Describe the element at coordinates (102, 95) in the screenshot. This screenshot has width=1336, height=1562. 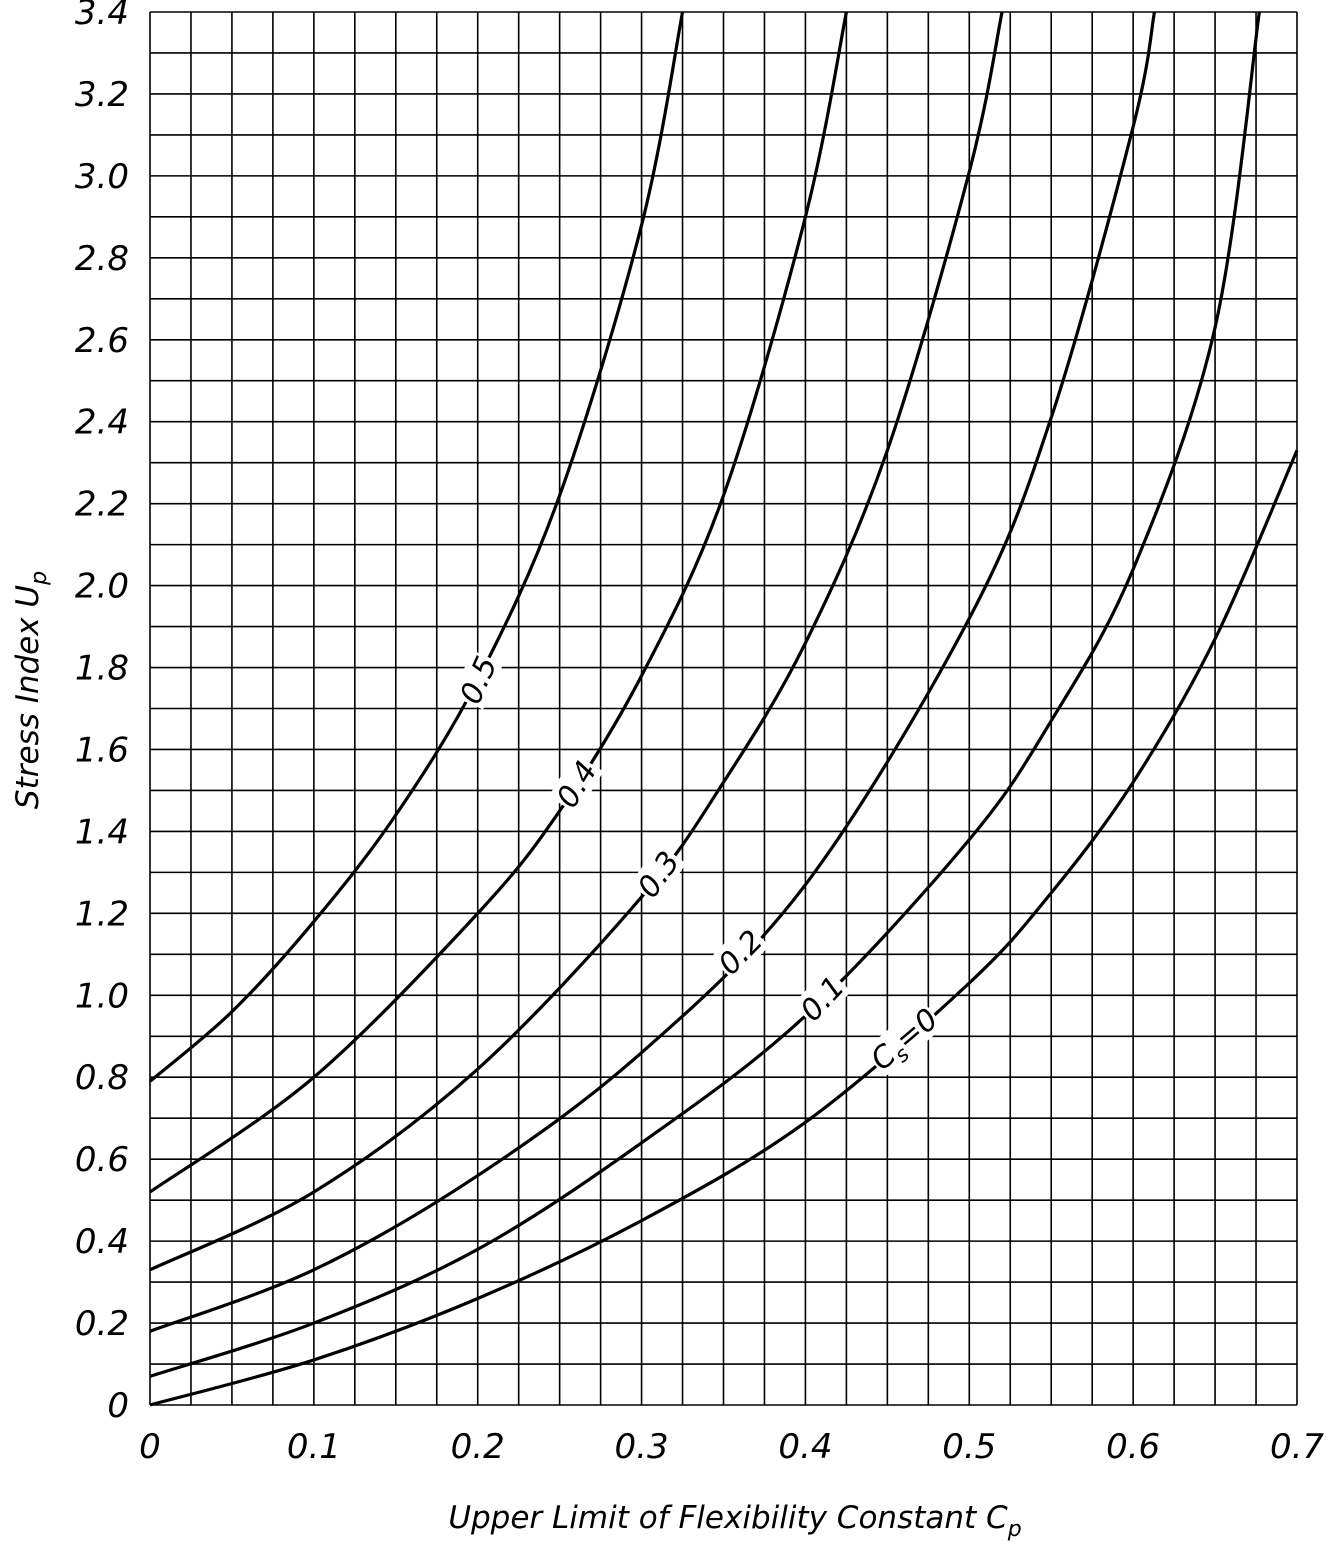
I see `y-tick-label: 3.2` at that location.